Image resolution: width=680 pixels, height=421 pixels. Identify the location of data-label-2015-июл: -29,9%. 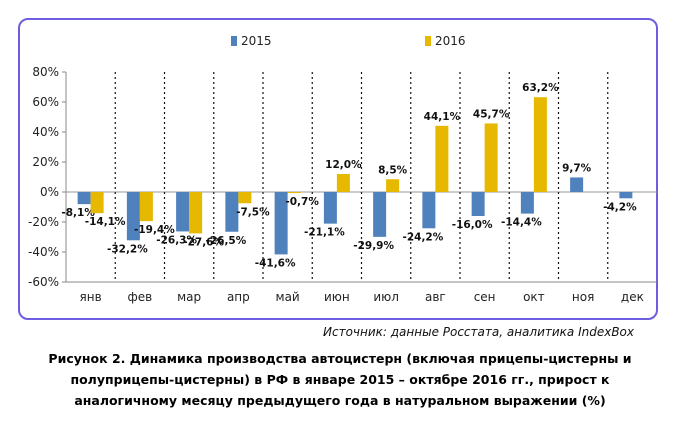
(373, 246).